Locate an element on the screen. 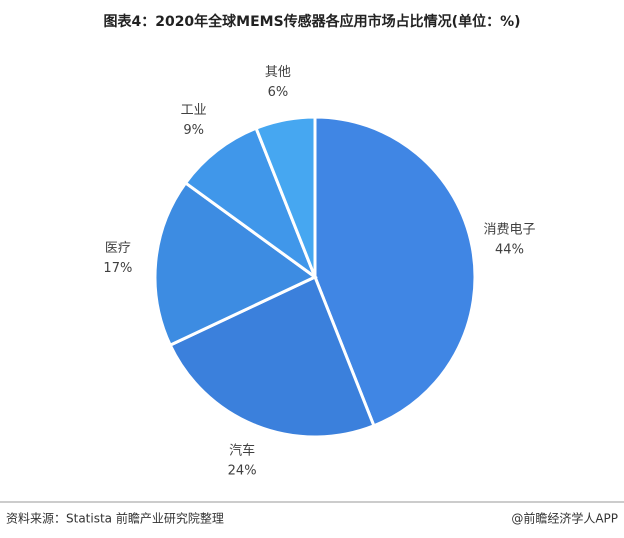  chart-title: 图表4：2020年全球MEMS传感器各应用市场占比情况(单位：%) is located at coordinates (311, 21).